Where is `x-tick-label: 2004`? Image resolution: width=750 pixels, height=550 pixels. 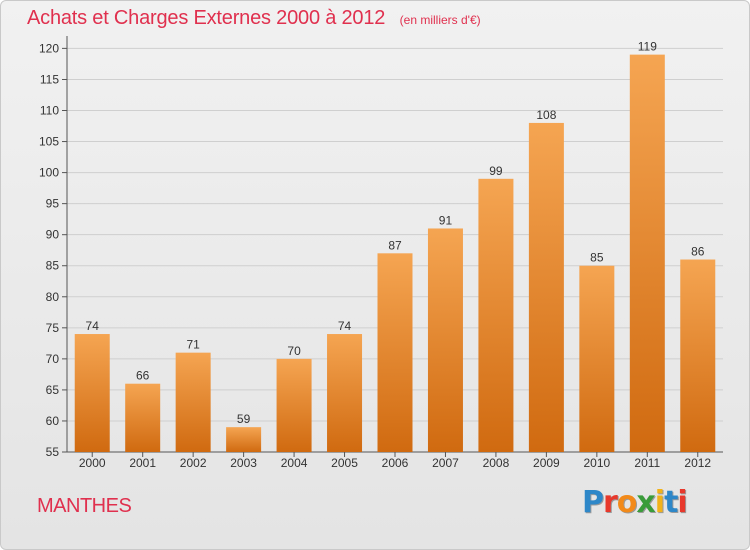
x-tick-label: 2004 is located at coordinates (294, 463).